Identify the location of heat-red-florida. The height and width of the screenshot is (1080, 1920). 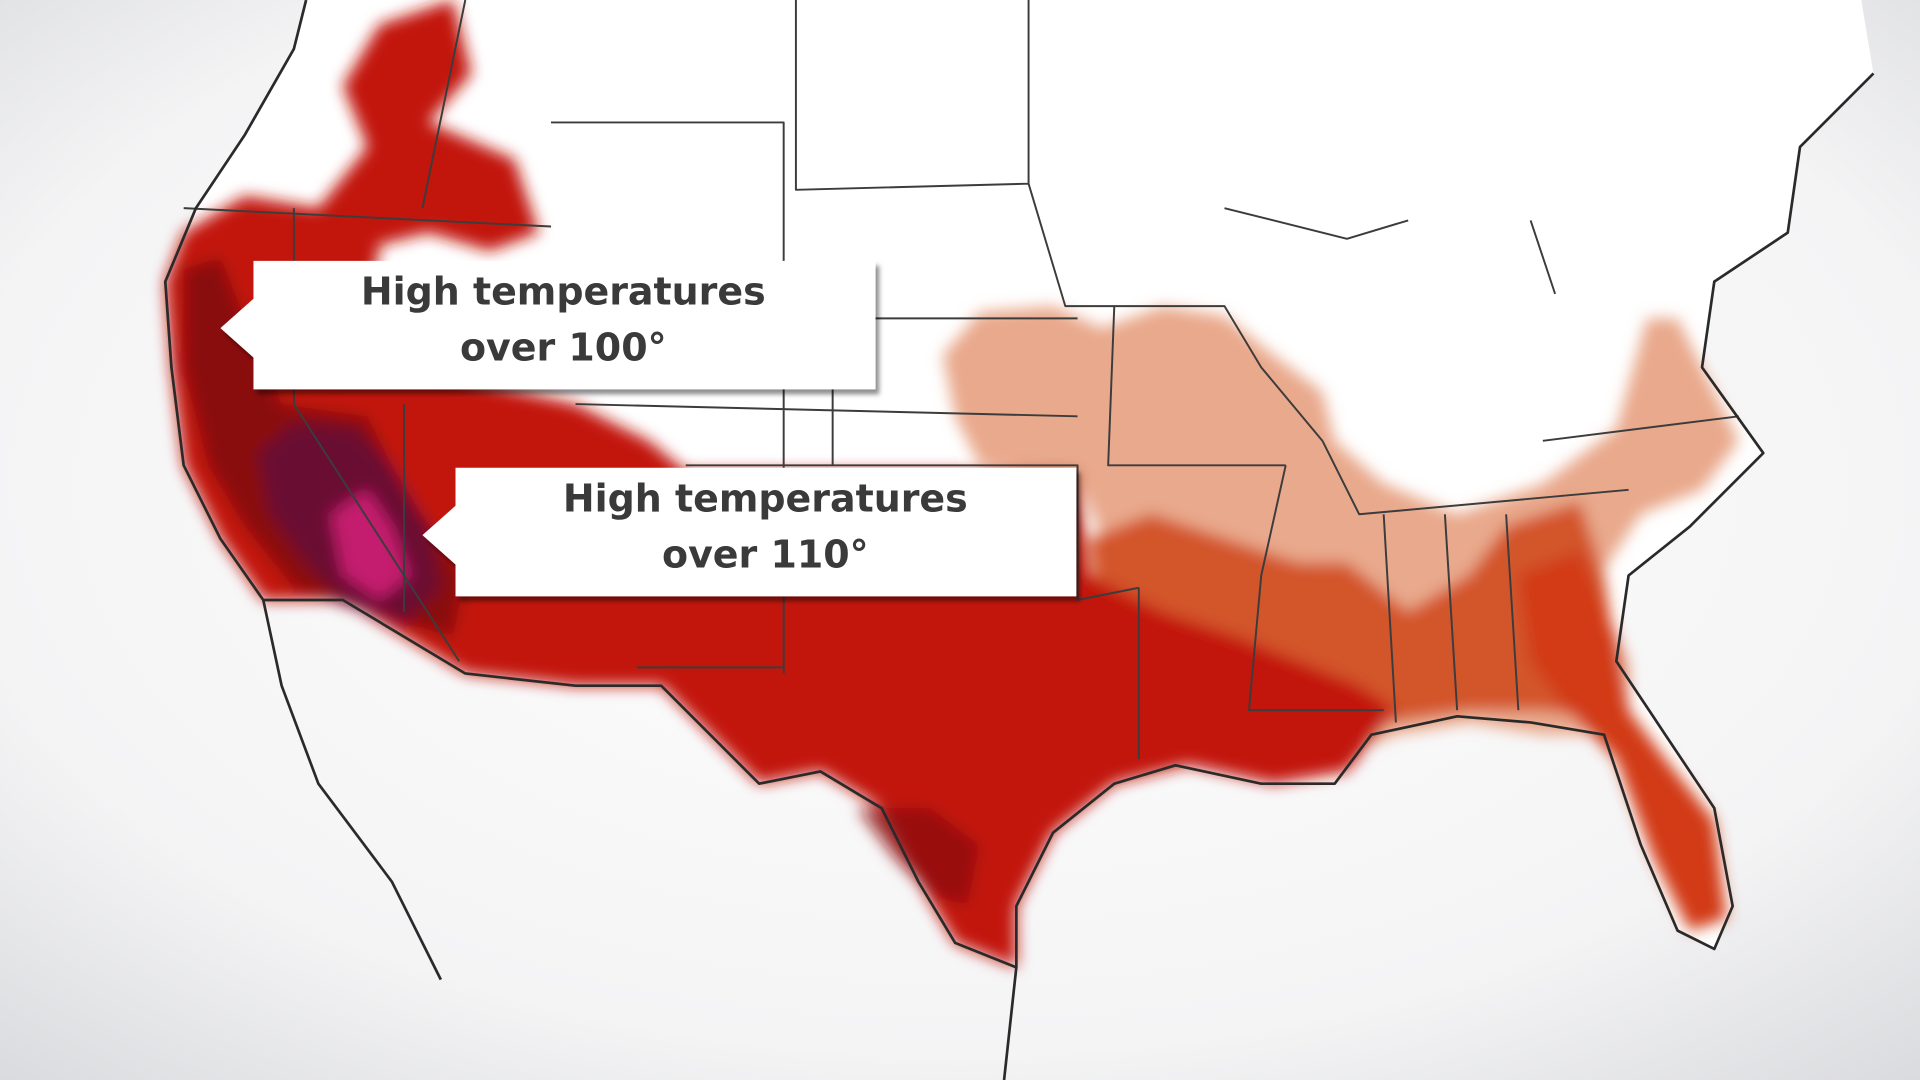
(1622, 741).